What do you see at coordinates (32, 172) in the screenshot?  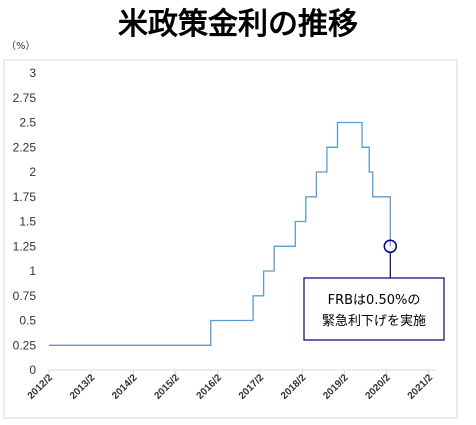 I see `y-tick-label: 2` at bounding box center [32, 172].